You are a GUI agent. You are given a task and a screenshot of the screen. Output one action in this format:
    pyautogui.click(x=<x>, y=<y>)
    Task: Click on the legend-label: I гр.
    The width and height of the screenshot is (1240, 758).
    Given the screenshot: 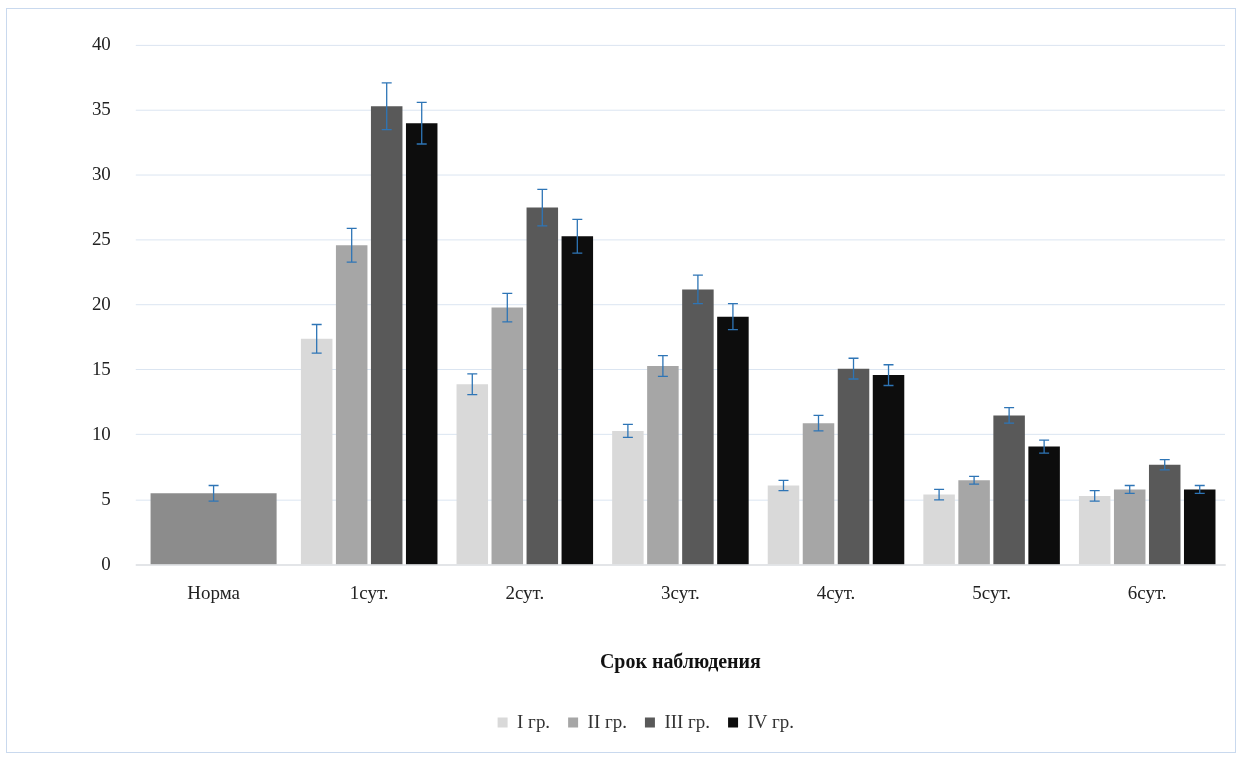 What is the action you would take?
    pyautogui.click(x=534, y=721)
    